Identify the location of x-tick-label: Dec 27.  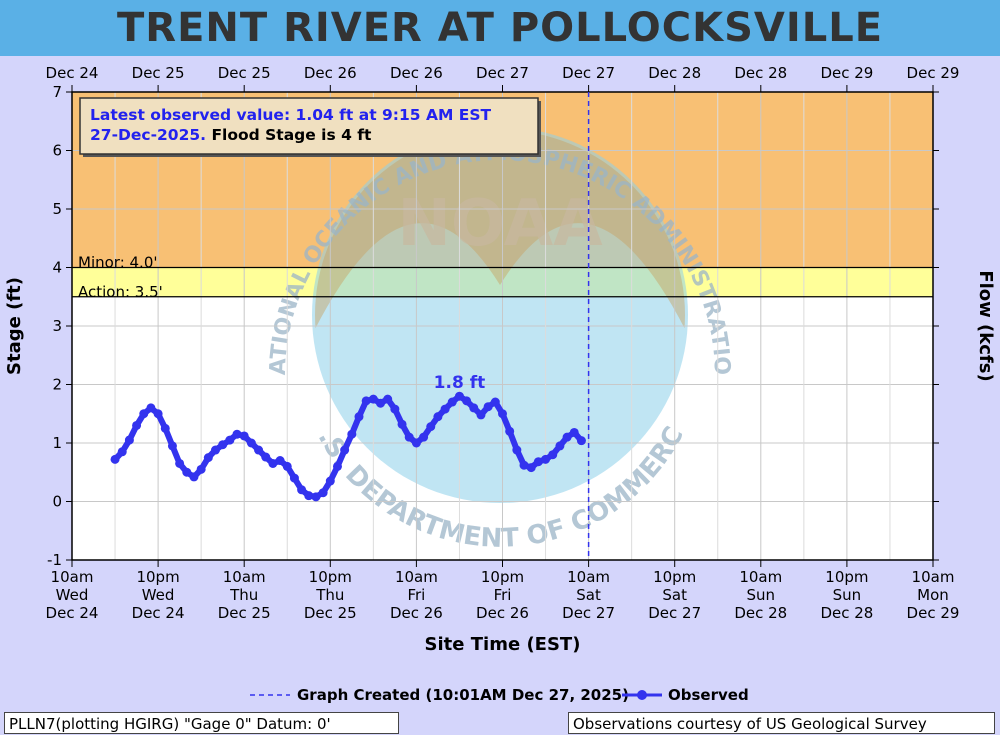
(588, 613).